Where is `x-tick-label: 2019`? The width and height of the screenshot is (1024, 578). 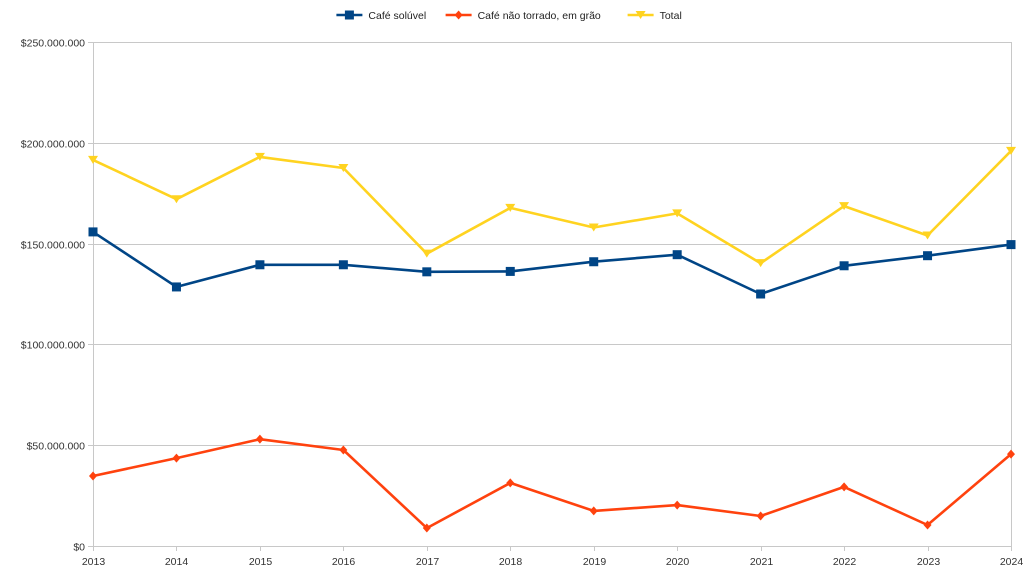 x-tick-label: 2019 is located at coordinates (595, 562).